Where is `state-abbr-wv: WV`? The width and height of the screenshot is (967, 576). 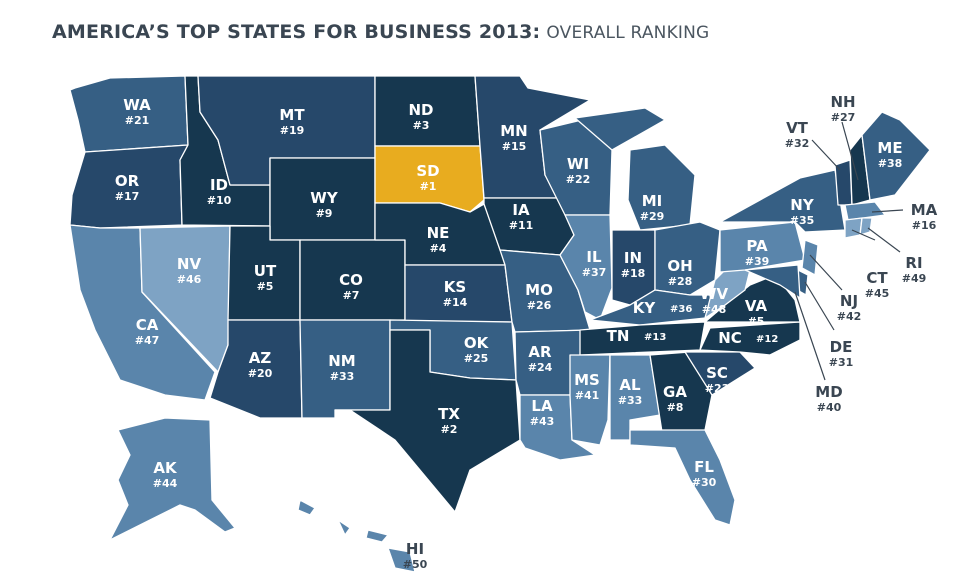 state-abbr-wv: WV is located at coordinates (714, 294).